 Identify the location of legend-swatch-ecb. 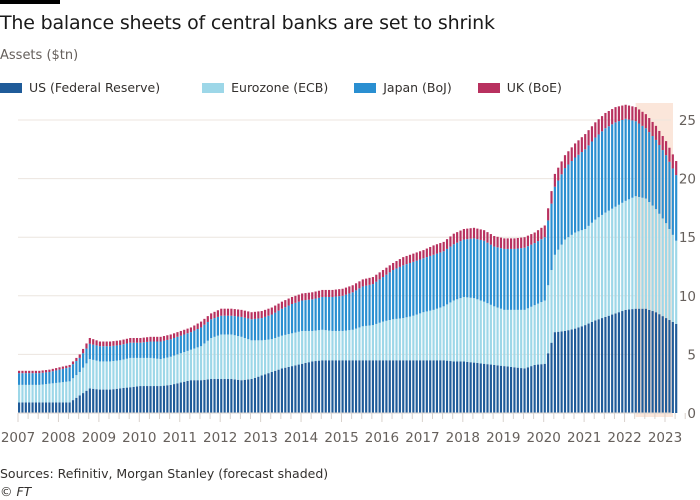
(213, 87).